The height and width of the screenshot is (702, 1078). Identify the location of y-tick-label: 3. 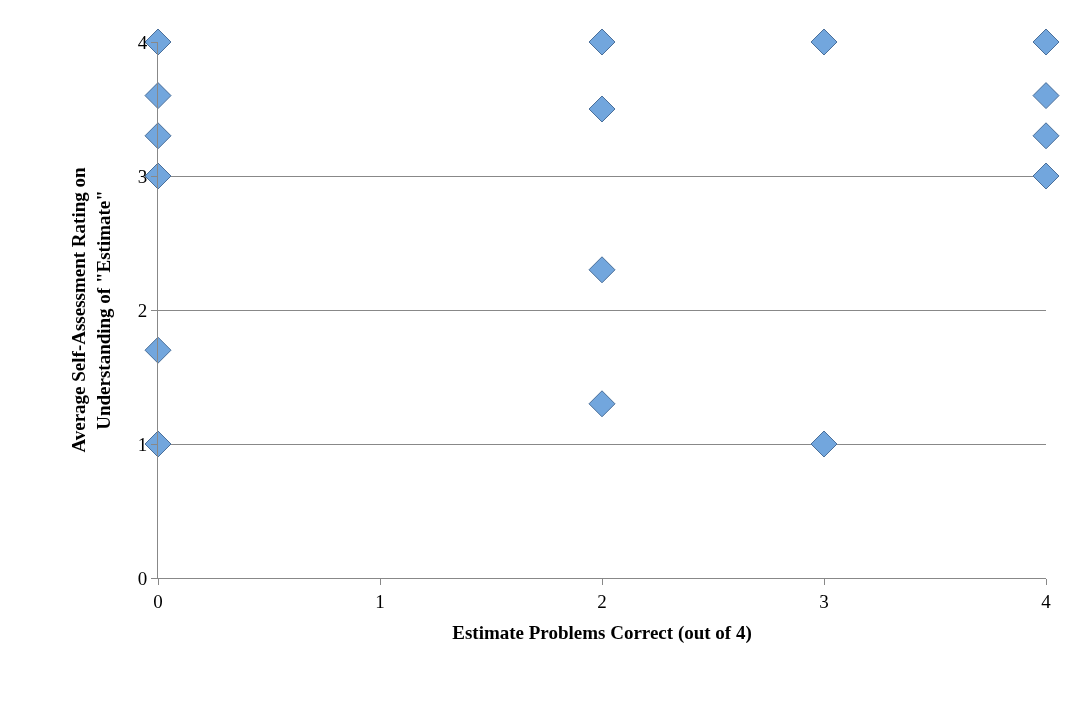
(142, 176).